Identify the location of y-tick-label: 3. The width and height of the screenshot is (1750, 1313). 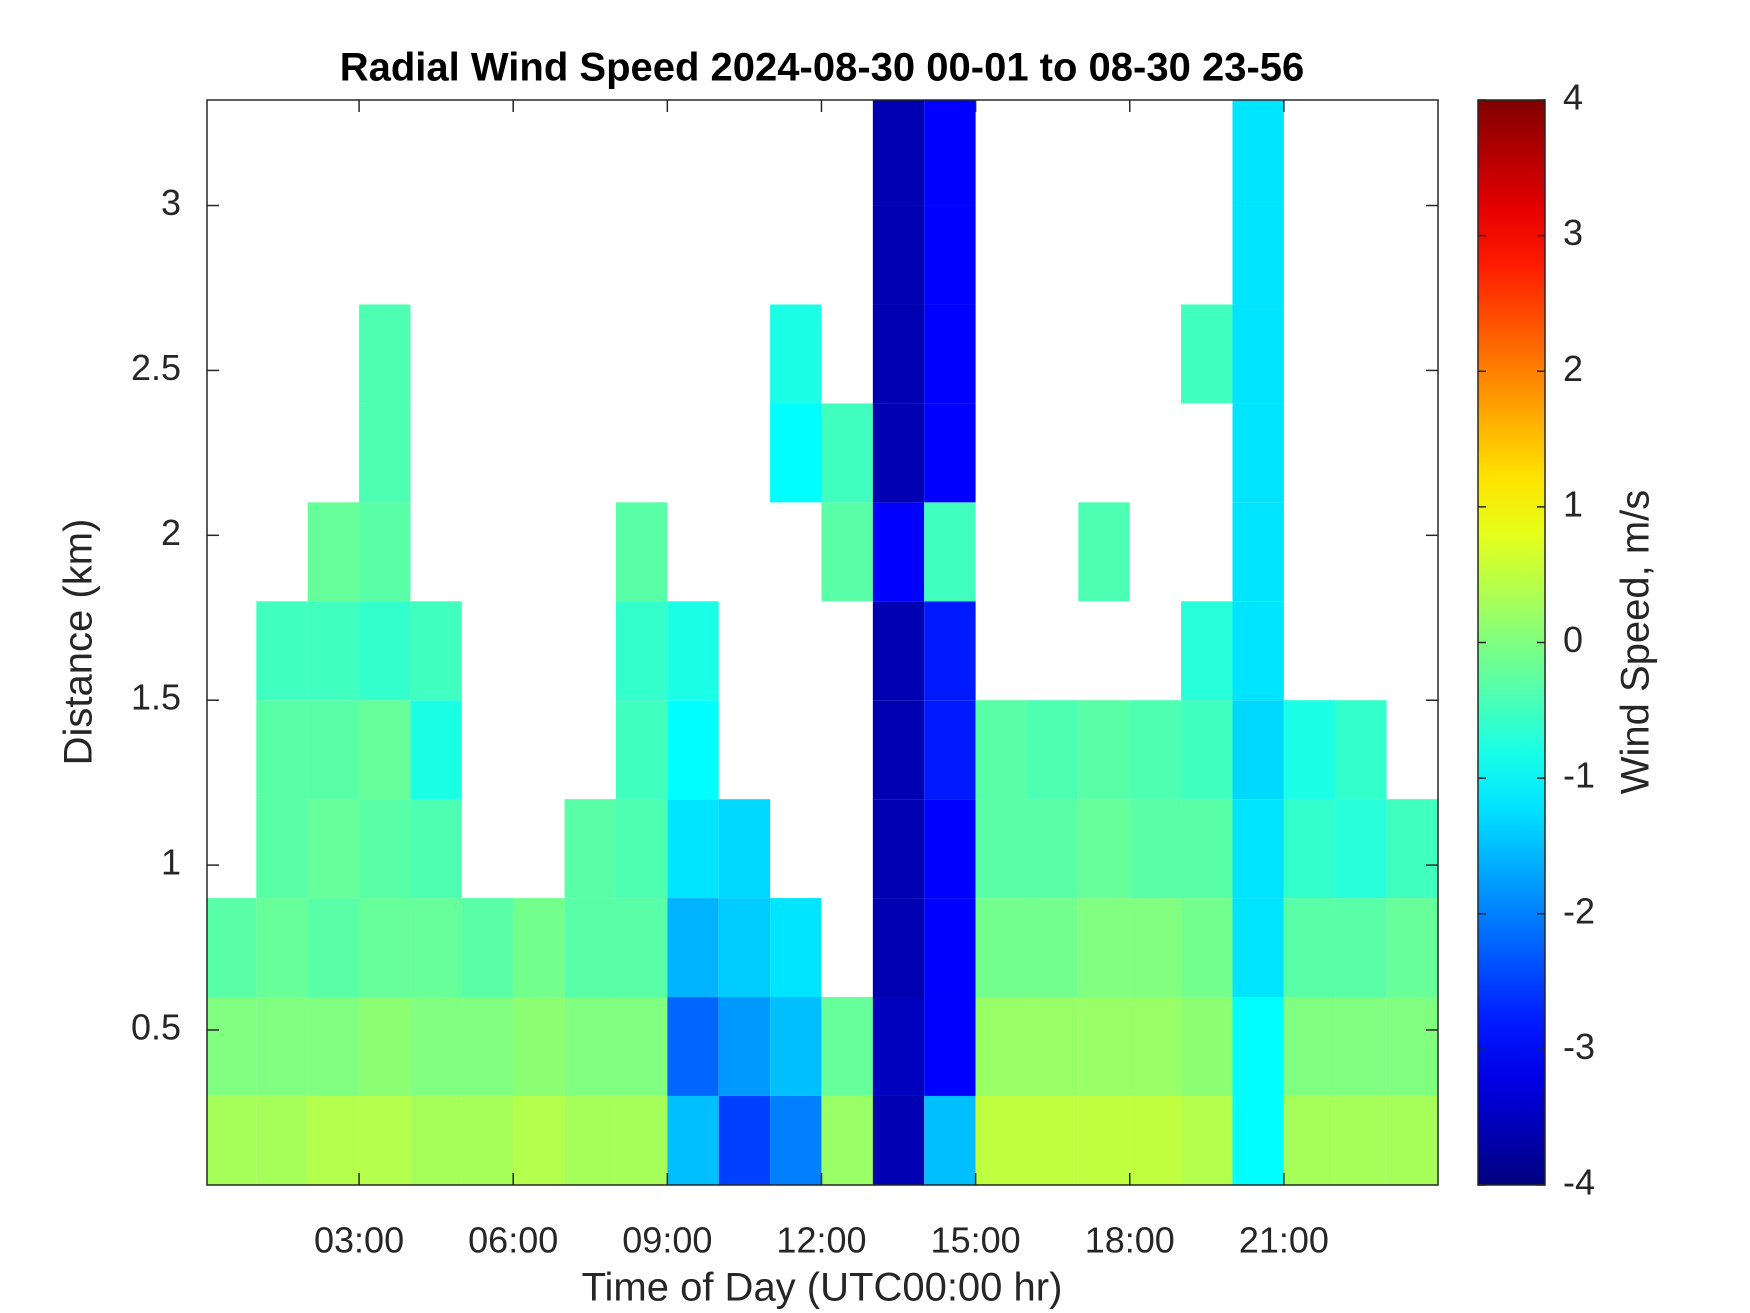
(171, 202).